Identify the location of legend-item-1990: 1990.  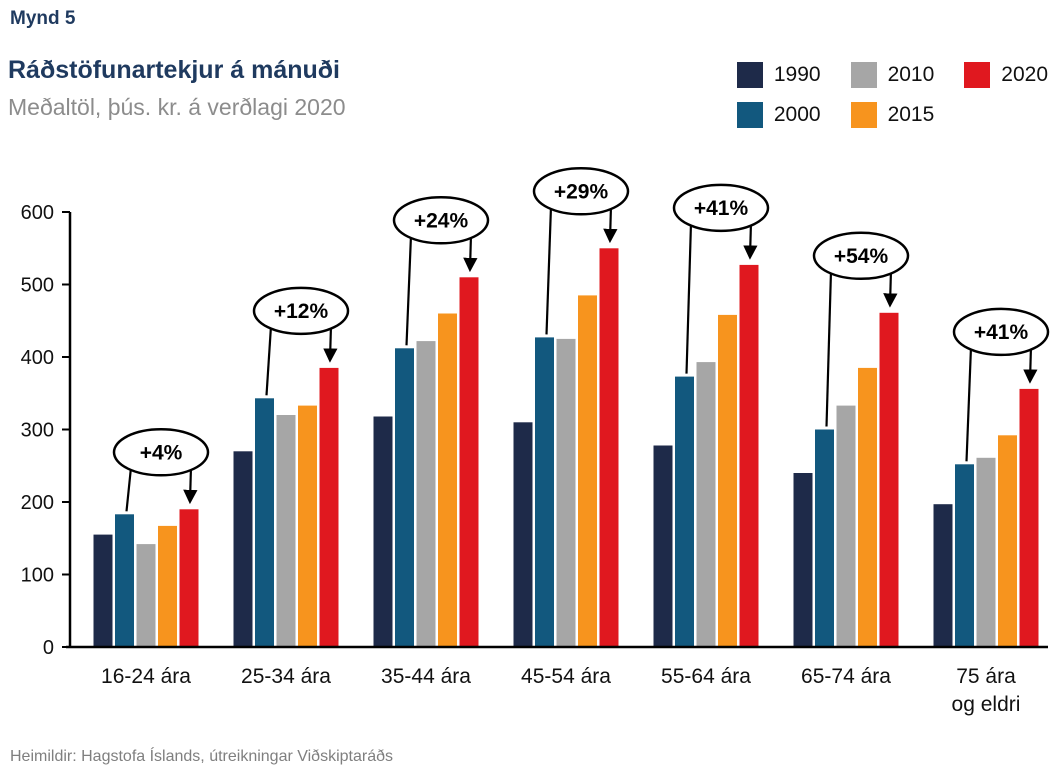
(778, 75).